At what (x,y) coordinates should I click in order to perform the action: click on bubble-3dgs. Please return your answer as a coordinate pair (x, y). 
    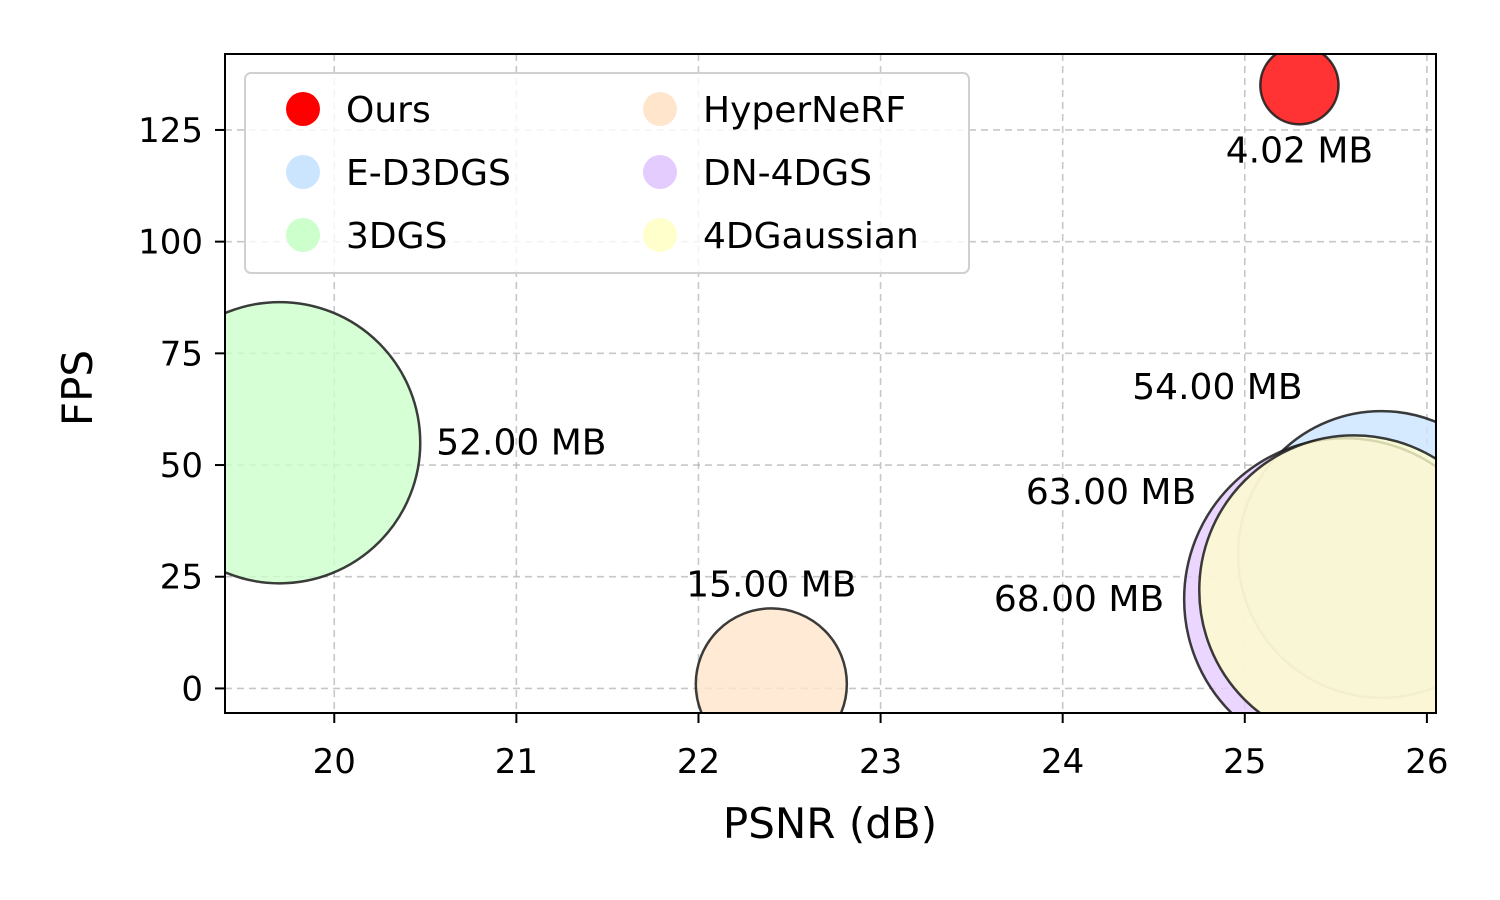
    Looking at the image, I should click on (323, 442).